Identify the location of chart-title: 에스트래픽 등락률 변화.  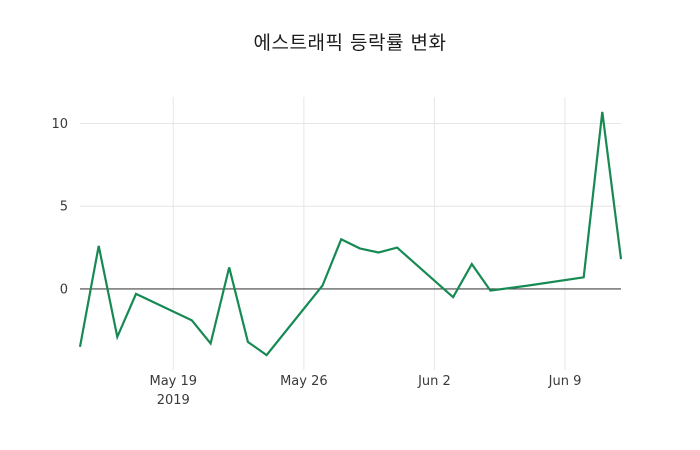
(350, 43).